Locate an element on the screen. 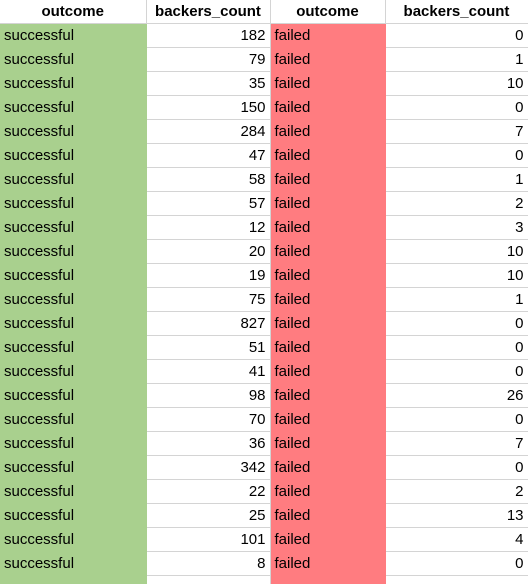 The image size is (528, 586). cell-failed-backers-count: 26 is located at coordinates (456, 395).